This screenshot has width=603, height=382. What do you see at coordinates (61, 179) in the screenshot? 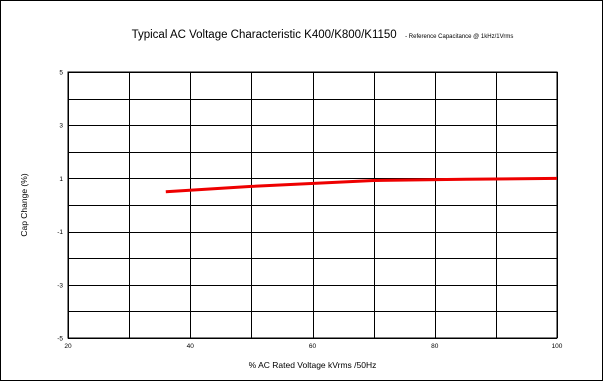
I see `y-tick-label: 1` at bounding box center [61, 179].